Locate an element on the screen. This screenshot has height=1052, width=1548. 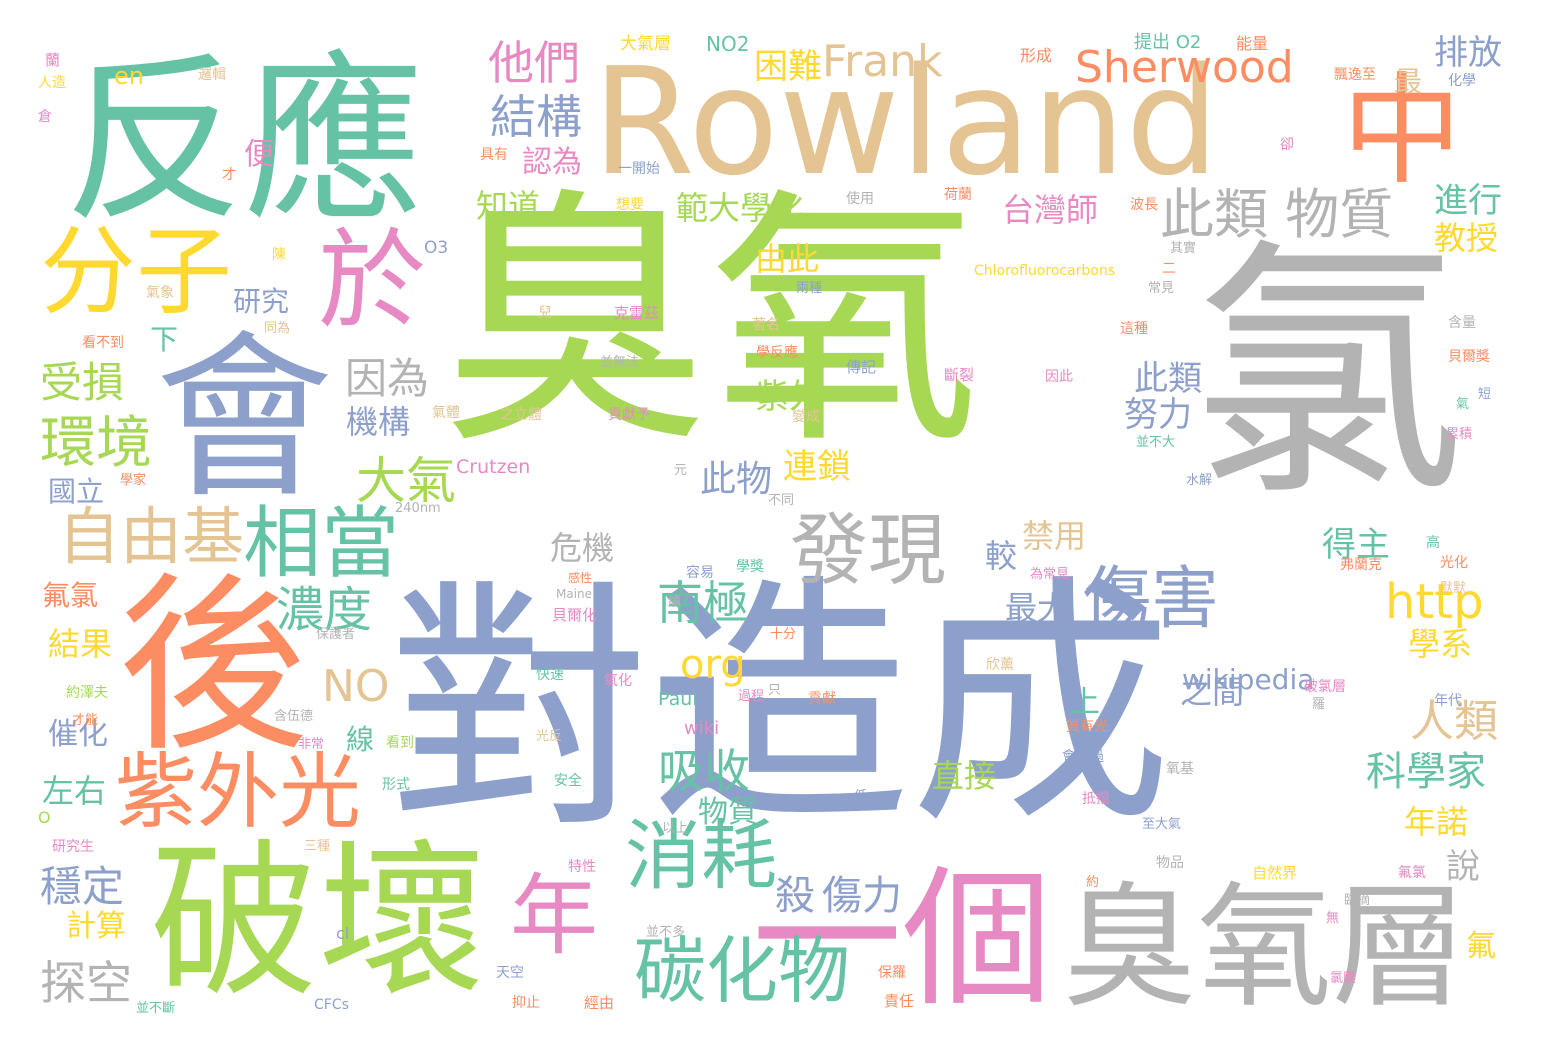
word-nanji: 南極 is located at coordinates (703, 603).